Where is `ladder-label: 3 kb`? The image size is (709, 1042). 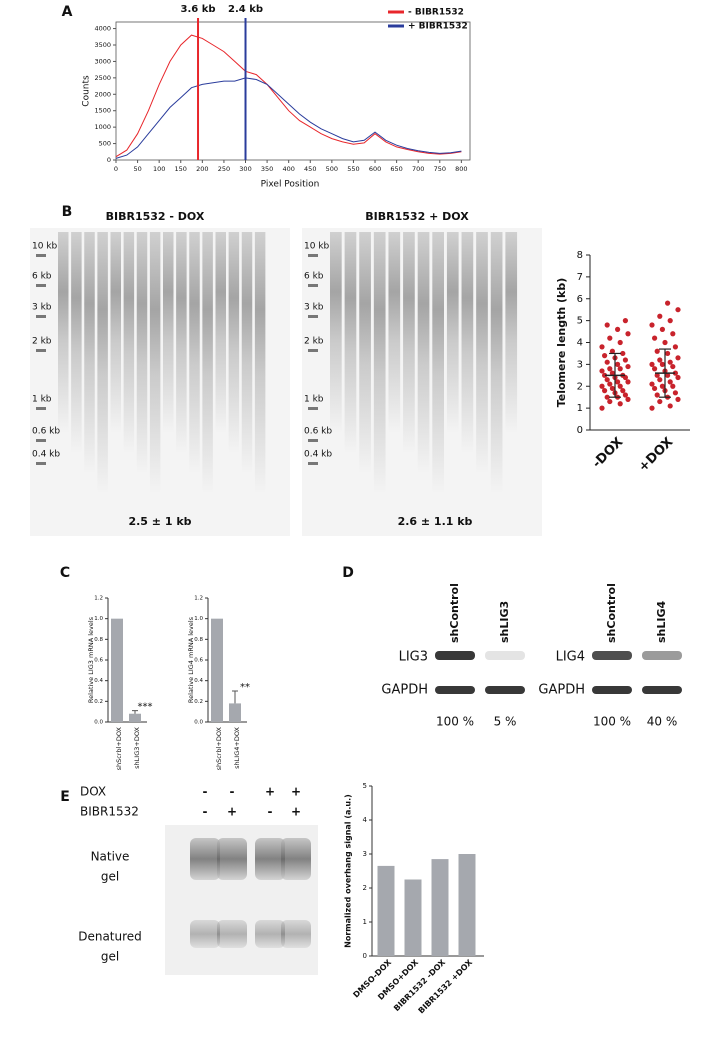 ladder-label: 3 kb is located at coordinates (42, 308).